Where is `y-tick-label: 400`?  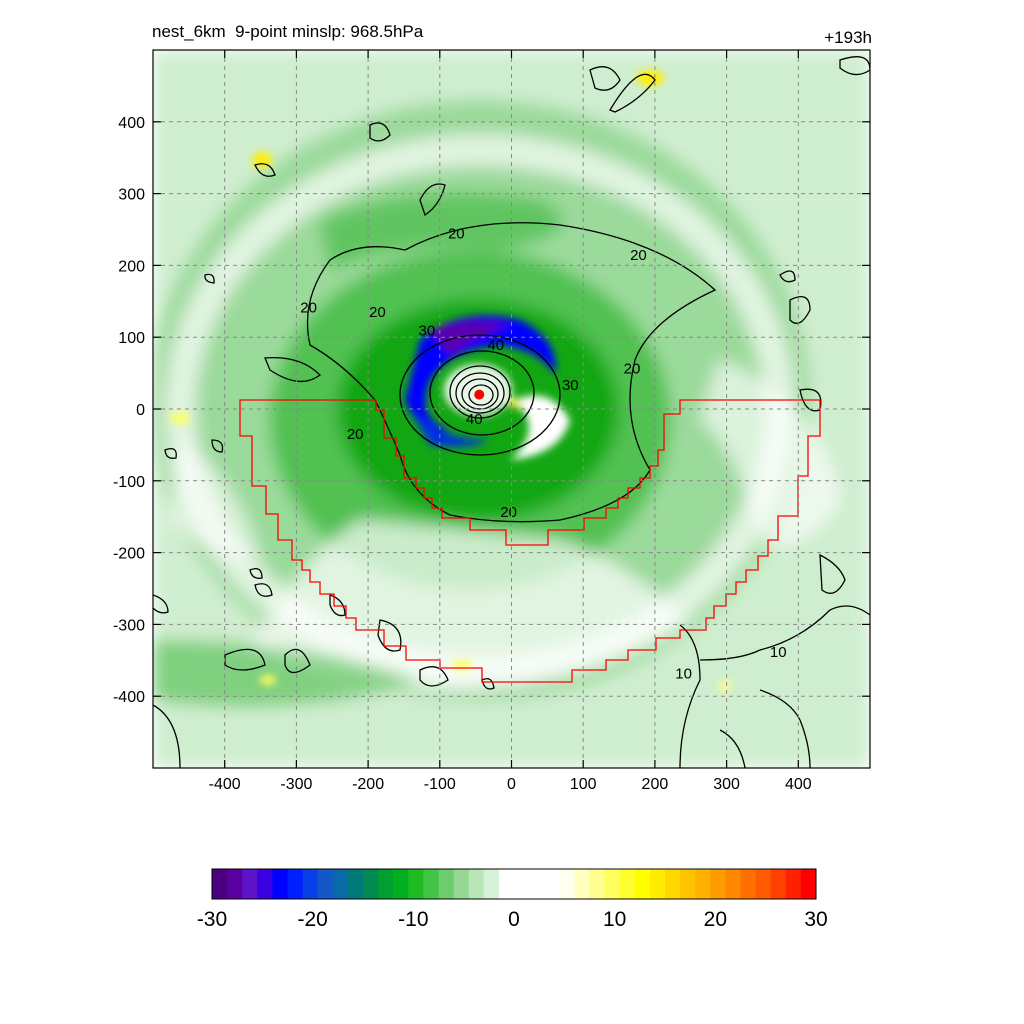
y-tick-label: 400 is located at coordinates (131, 123).